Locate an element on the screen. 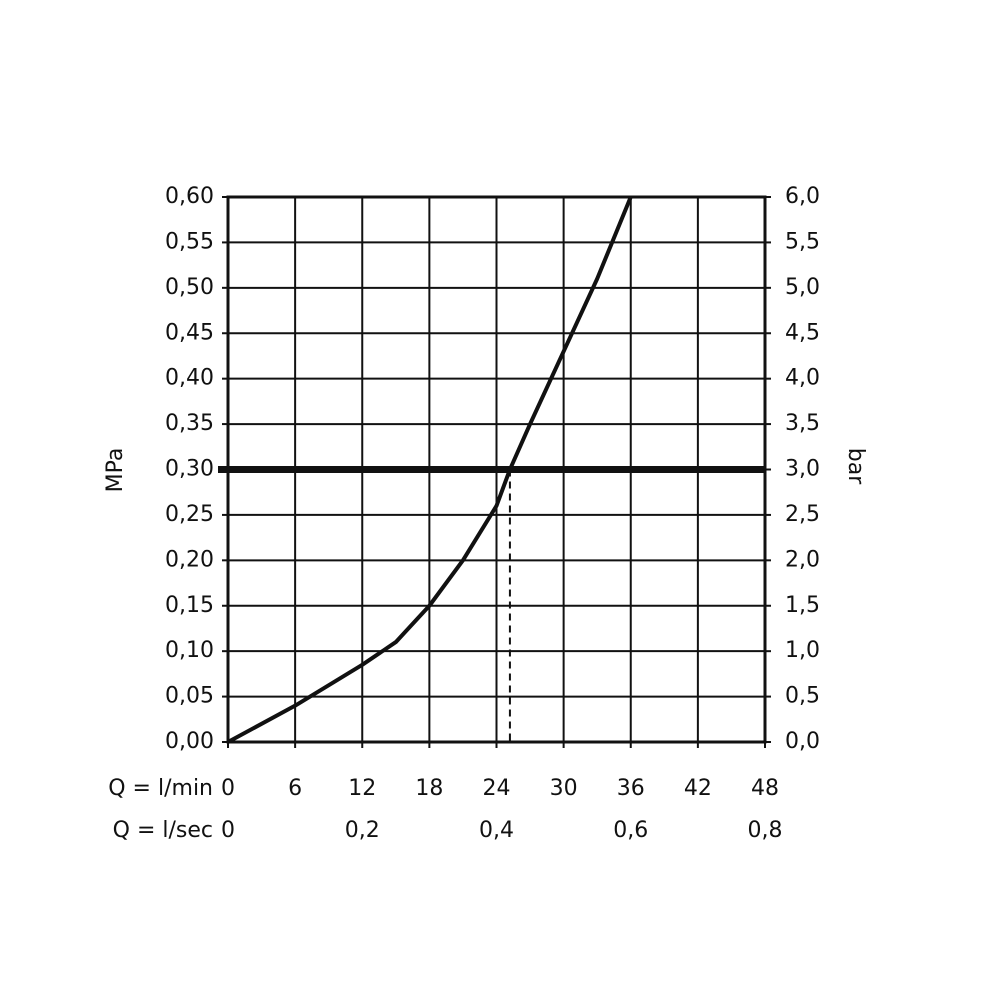 Image resolution: width=1000 pixels, height=1000 pixels. y-tick-label: 0,35 is located at coordinates (189, 423).